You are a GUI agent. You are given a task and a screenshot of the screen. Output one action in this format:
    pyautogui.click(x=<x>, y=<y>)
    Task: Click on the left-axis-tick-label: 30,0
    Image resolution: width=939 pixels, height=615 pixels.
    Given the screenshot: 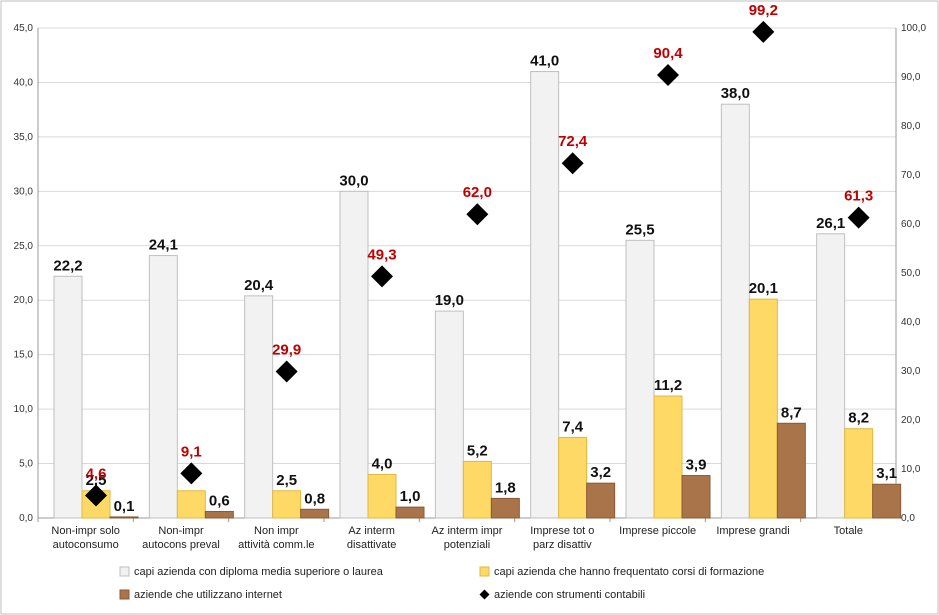 What is the action you would take?
    pyautogui.click(x=24, y=191)
    